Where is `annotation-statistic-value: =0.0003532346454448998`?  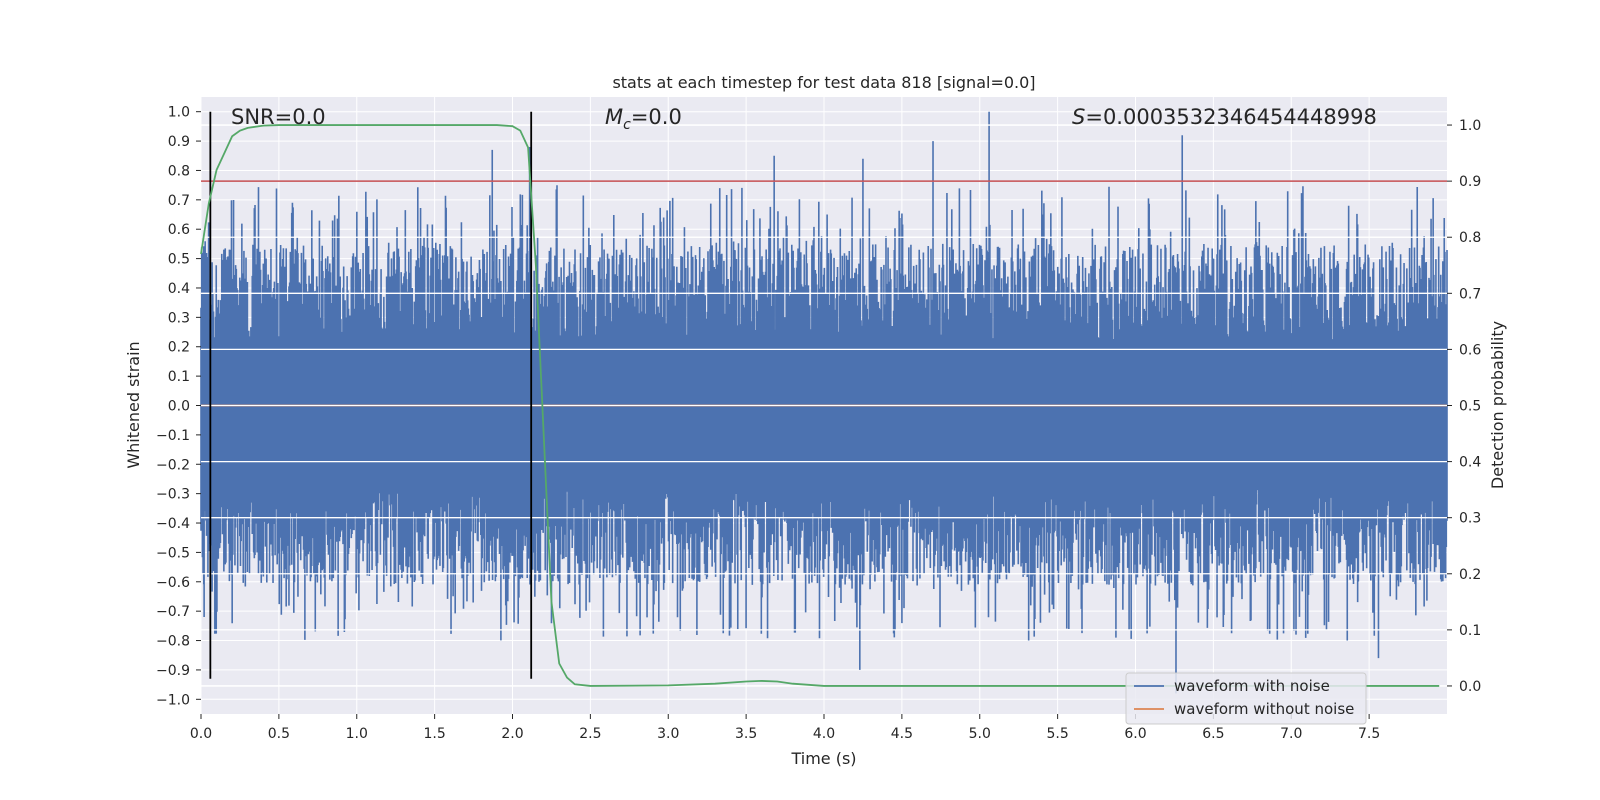 annotation-statistic-value: =0.0003532346454448998 is located at coordinates (1231, 117).